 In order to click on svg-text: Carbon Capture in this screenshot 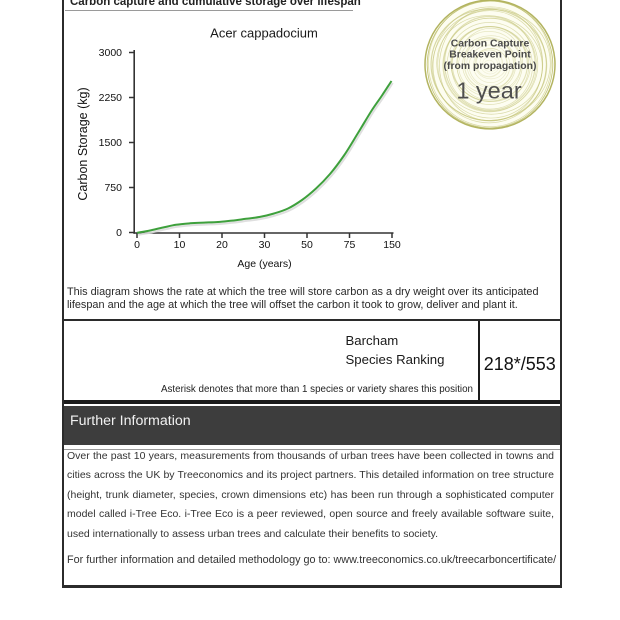, I will do `click(490, 43)`.